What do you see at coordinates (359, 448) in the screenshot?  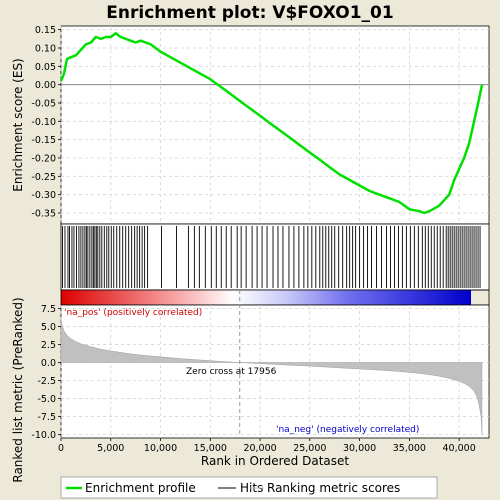 I see `x-tick-label: 30,000` at bounding box center [359, 448].